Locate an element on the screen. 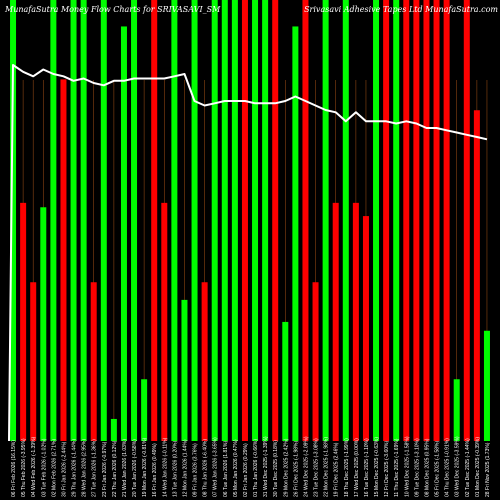 This screenshot has width=500, height=500. x-tick-label: 12 Mon Jan 2026 (1.44%) is located at coordinates (185, 468).